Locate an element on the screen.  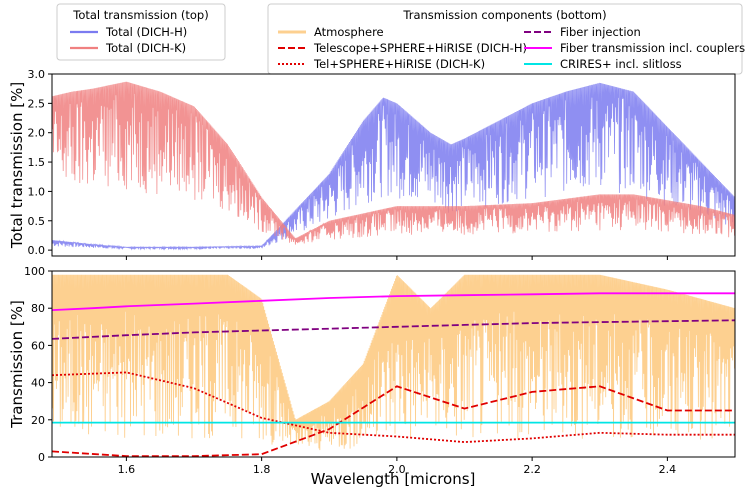
top-y-ticks: 0.0 0.5 1.0 1.5 2.0 2.5 3.0 is located at coordinates (40, 162).